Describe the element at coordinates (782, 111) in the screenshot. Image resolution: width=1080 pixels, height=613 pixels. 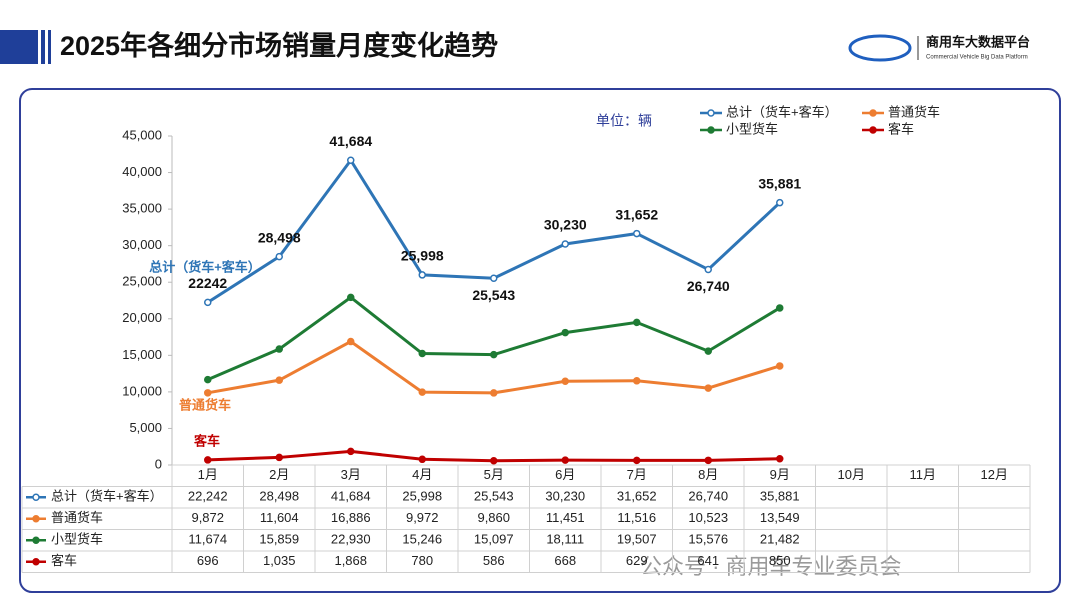
I see `legend-label: 总计（货车+客车）` at that location.